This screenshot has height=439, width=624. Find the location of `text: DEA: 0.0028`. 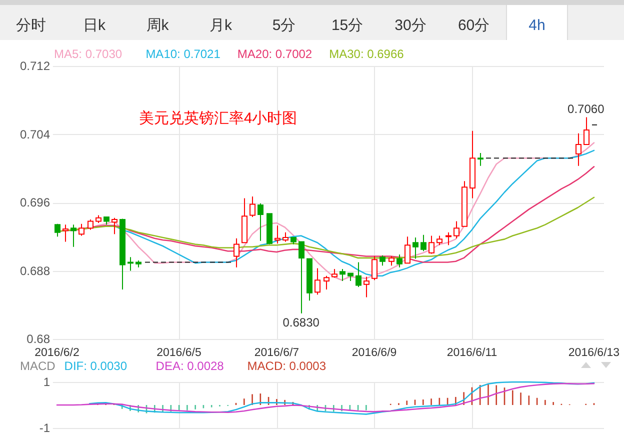

text: DEA: 0.0028 is located at coordinates (190, 366).